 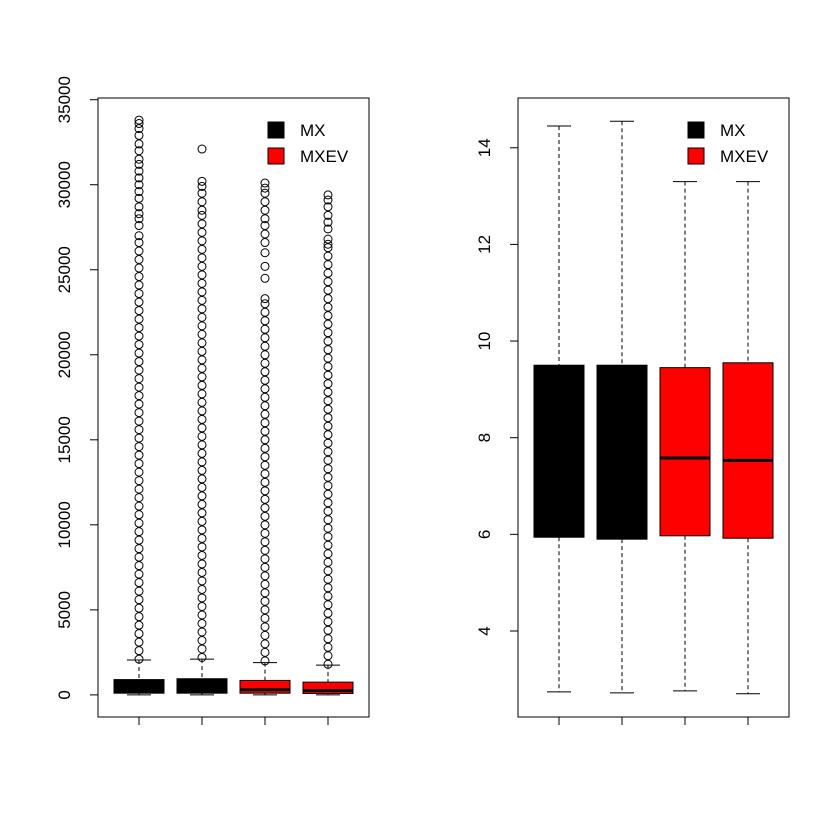 I want to click on y-tick-label: 4, so click(x=484, y=630).